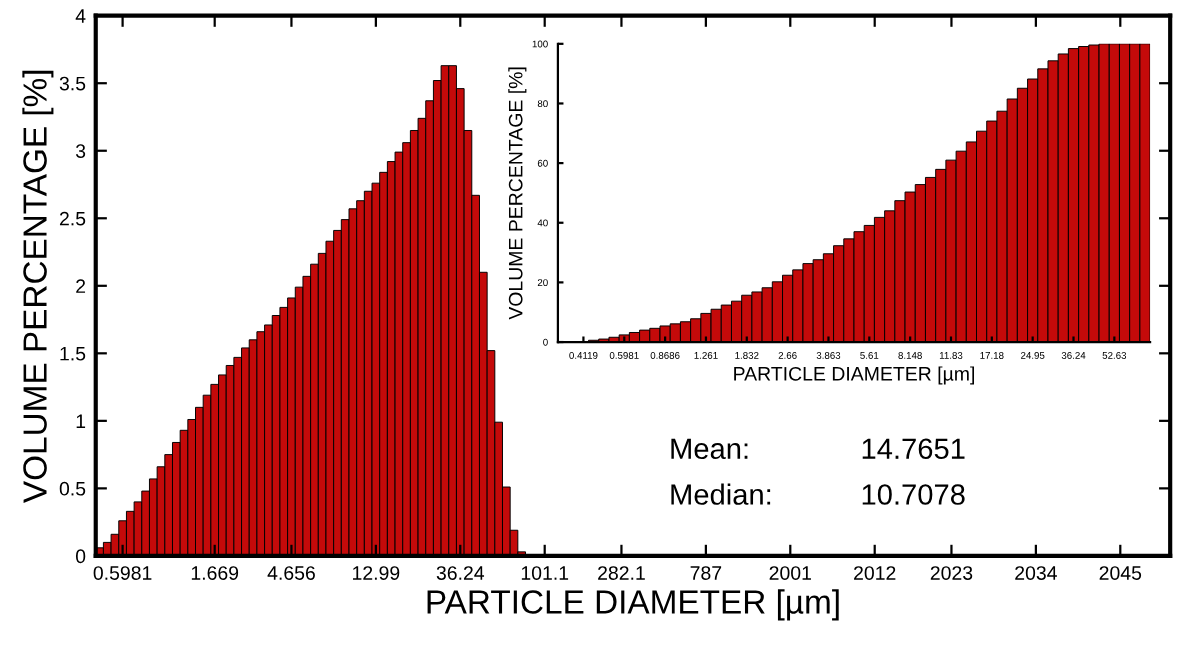 The height and width of the screenshot is (654, 1182). Describe the element at coordinates (790, 573) in the screenshot. I see `x-tick-label: 2001` at that location.